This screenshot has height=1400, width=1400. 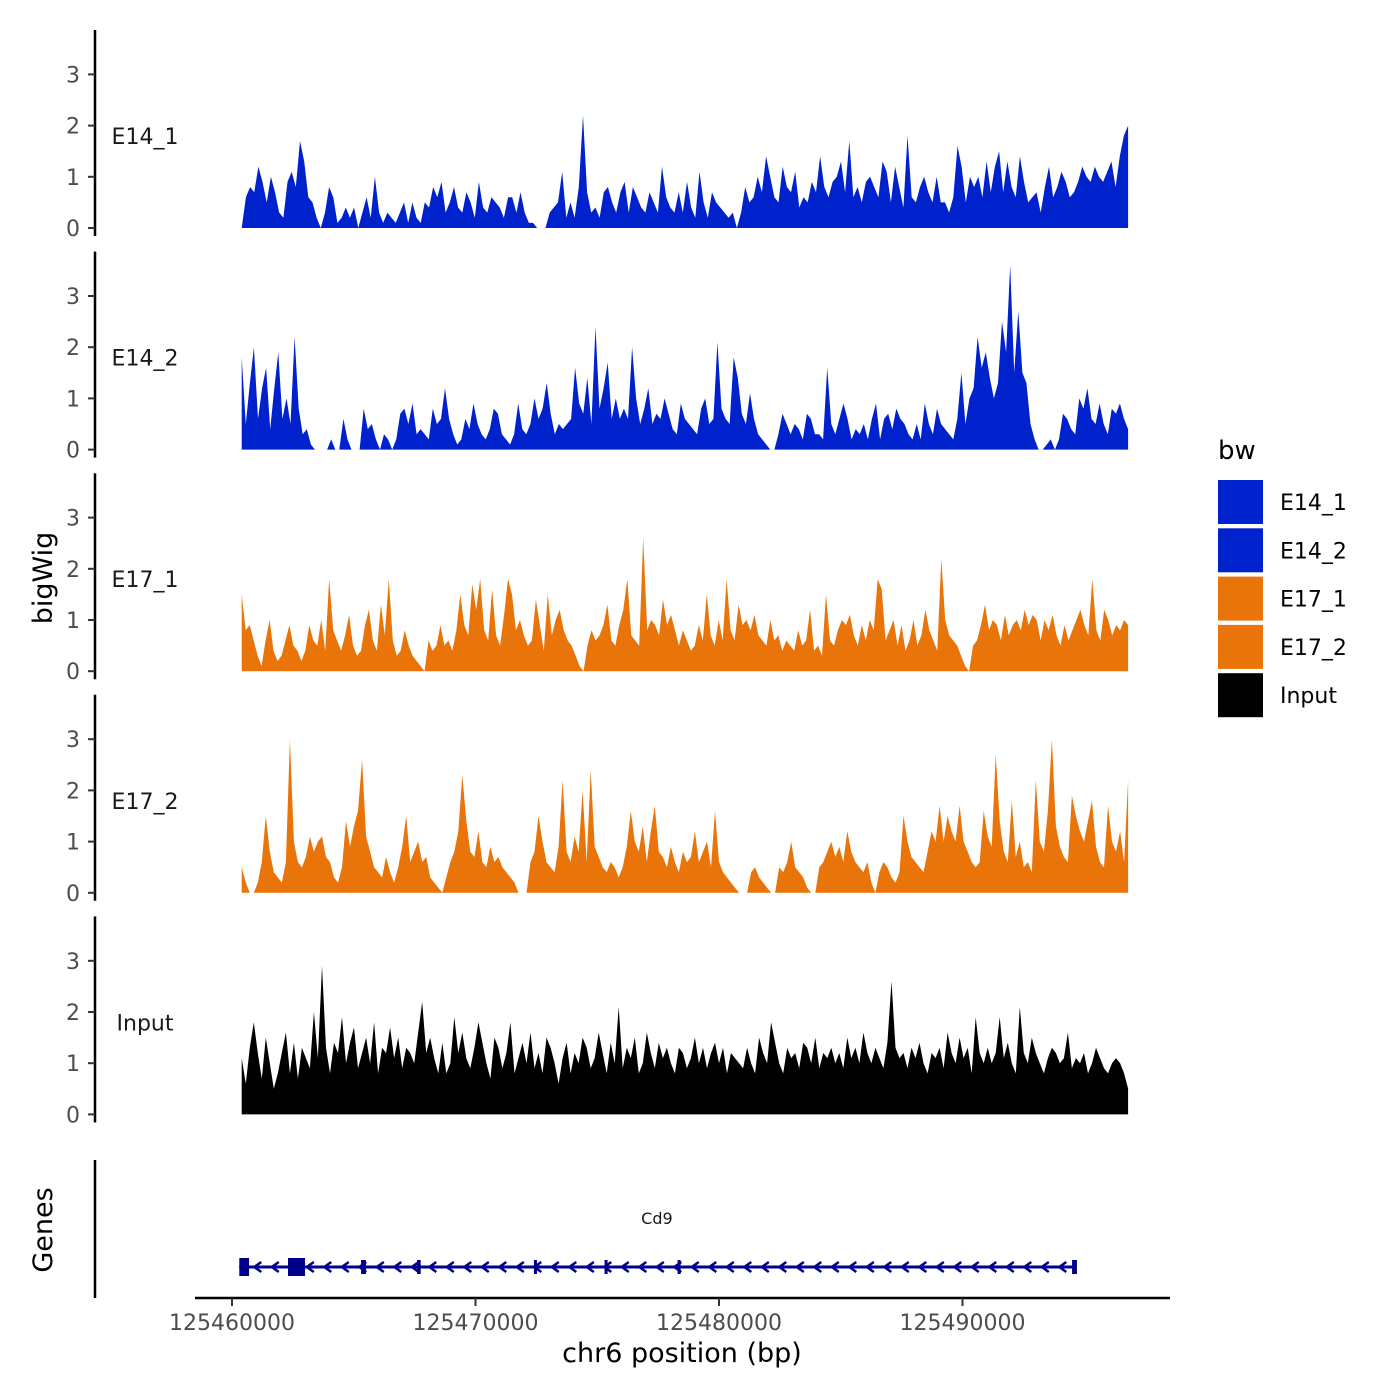 I want to click on track-input: 0 1 2 3 Input, so click(x=597, y=1022).